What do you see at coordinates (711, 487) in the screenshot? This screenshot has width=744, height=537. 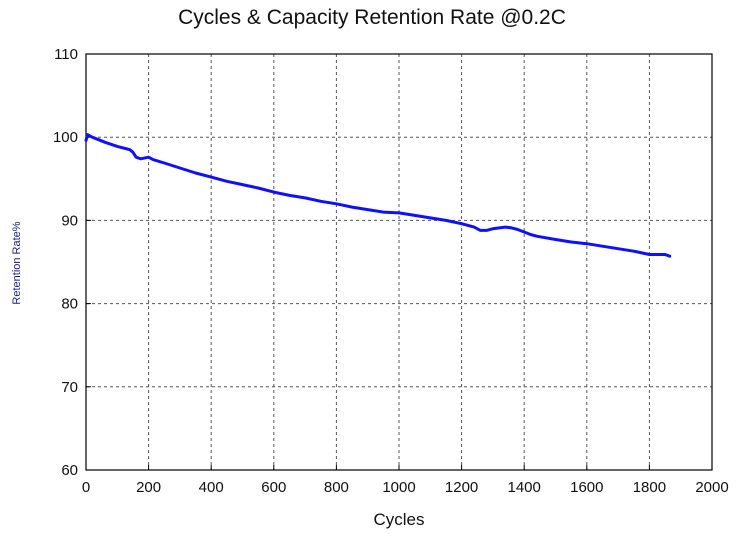 I see `x-tick-label: 2000` at bounding box center [711, 487].